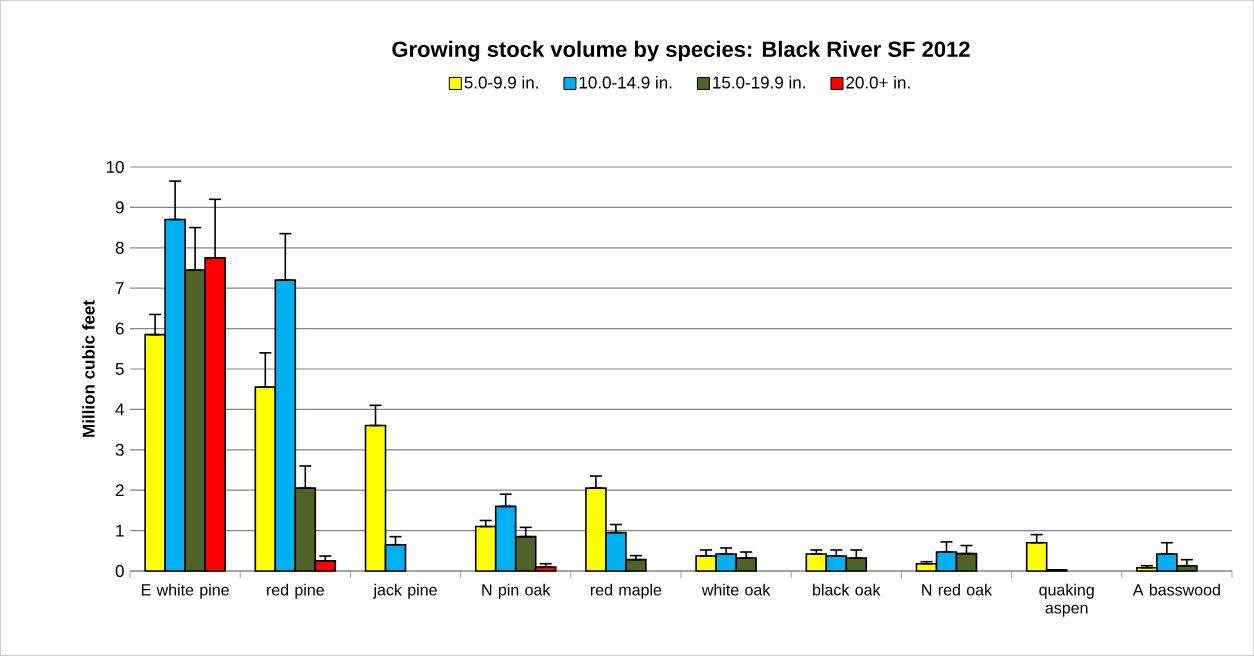  I want to click on y-tick-label: 0, so click(119, 571).